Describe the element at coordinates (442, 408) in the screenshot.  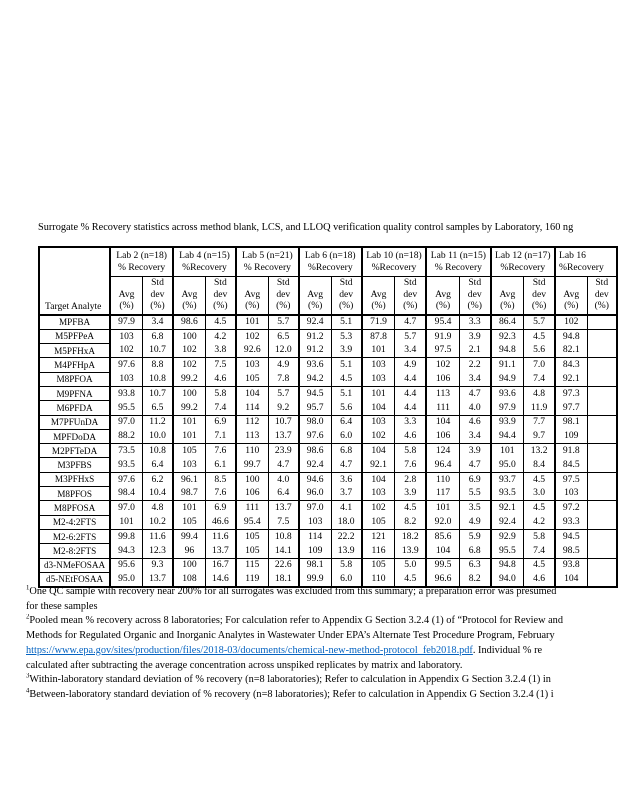
I see `value-cell: 111` at that location.